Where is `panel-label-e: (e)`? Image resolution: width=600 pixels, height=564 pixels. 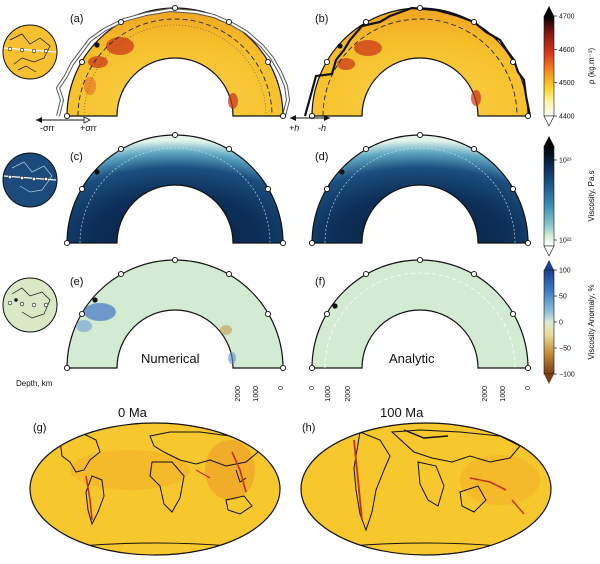 panel-label-e: (e) is located at coordinates (76, 282).